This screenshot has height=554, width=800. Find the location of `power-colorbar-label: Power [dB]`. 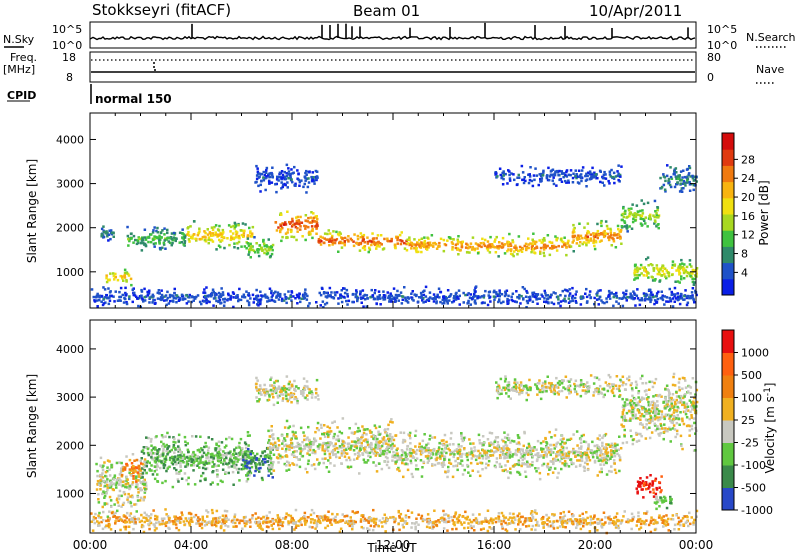

power-colorbar-label: Power [dB] is located at coordinates (764, 212).